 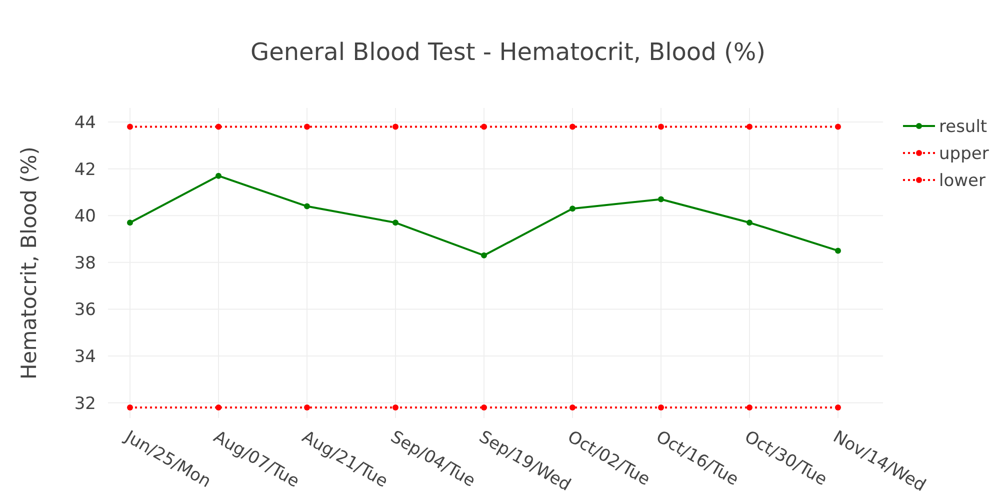 What do you see at coordinates (85, 404) in the screenshot?
I see `y-tick-label: 32` at bounding box center [85, 404].